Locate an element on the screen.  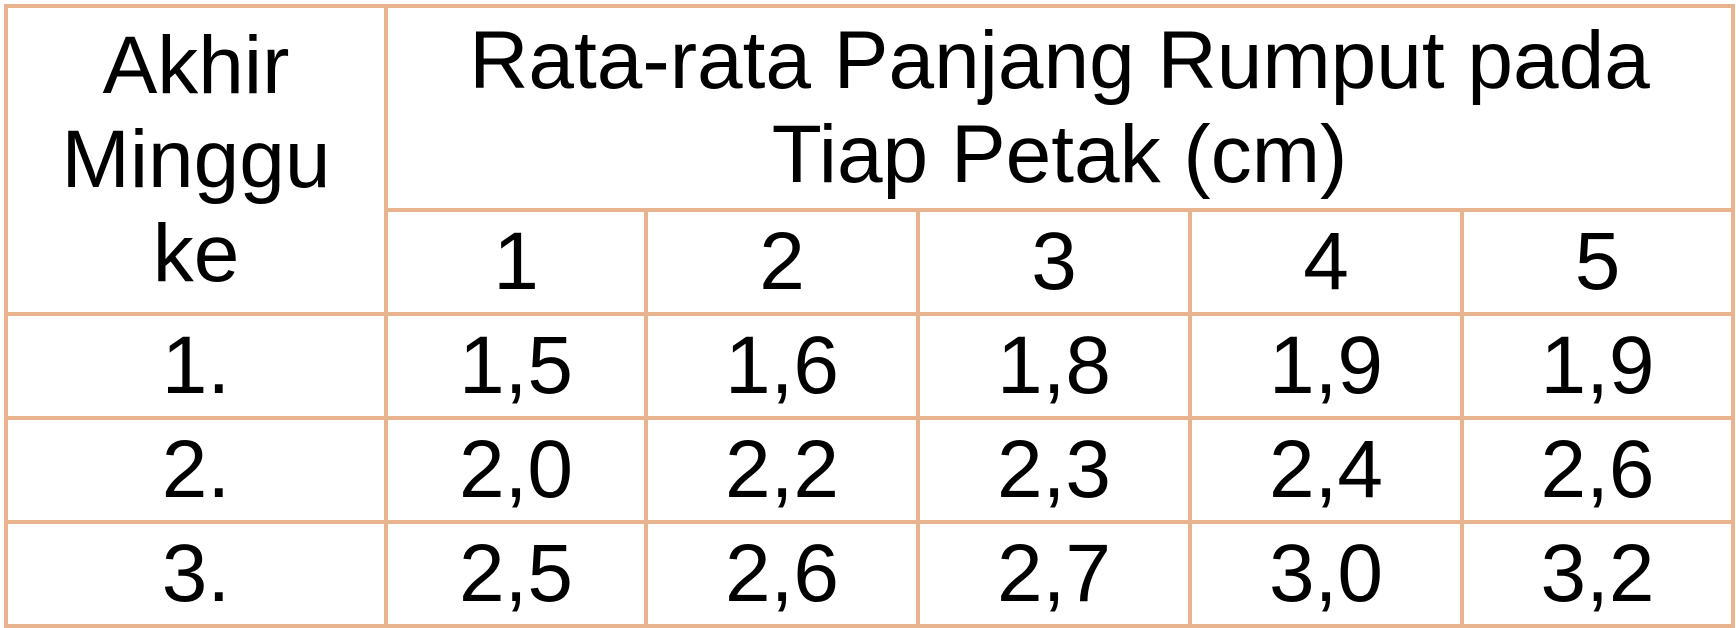
table-cell: 1,6 is located at coordinates (782, 366).